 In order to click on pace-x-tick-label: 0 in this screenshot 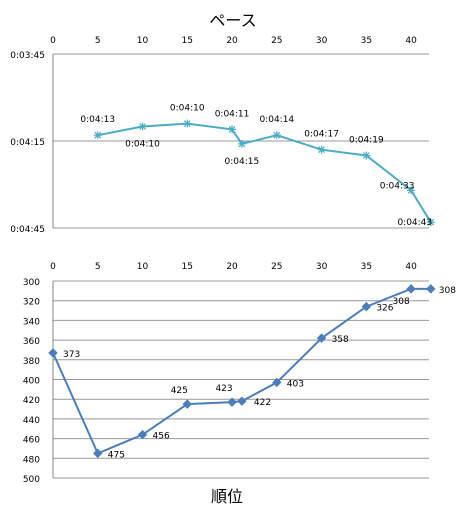, I will do `click(53, 41)`.